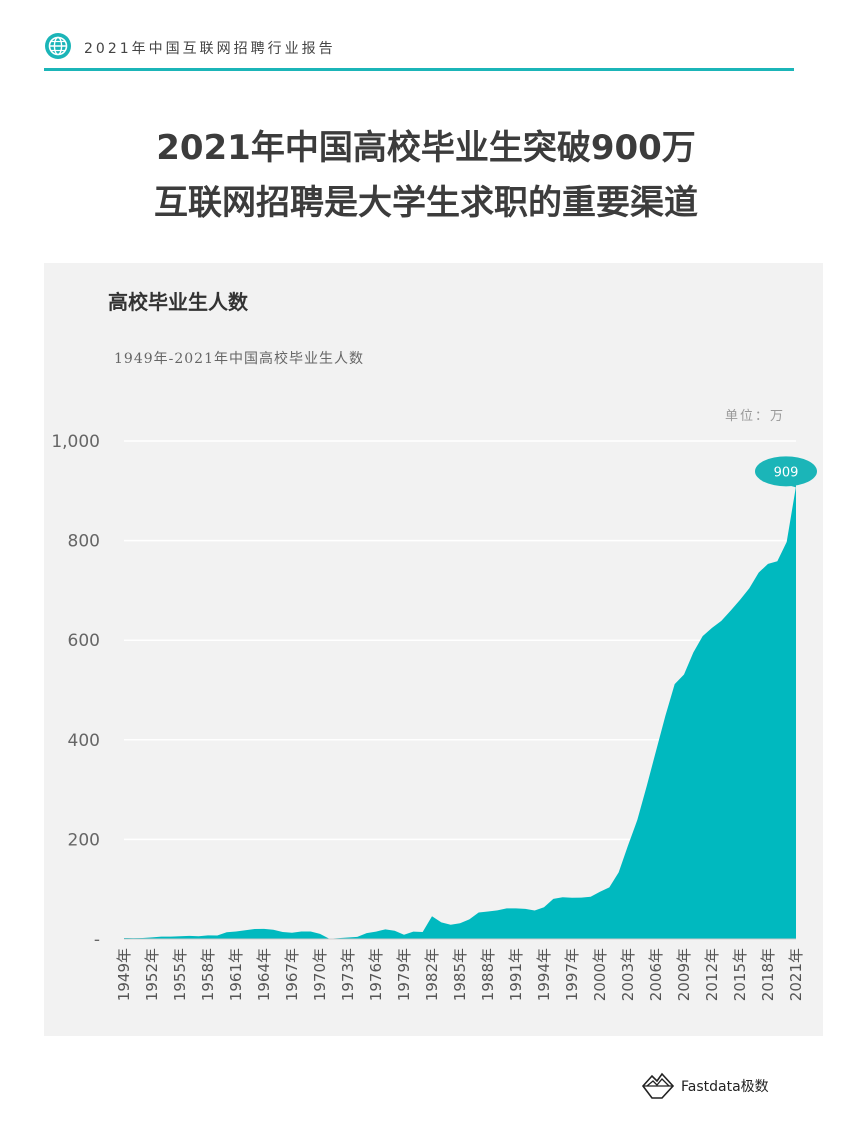 The image size is (852, 1137). What do you see at coordinates (796, 974) in the screenshot?
I see `x-tick-label: 2021年` at bounding box center [796, 974].